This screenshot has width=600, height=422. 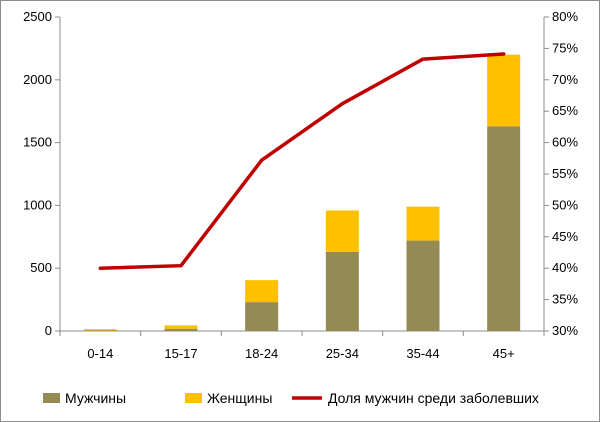 What do you see at coordinates (239, 398) in the screenshot?
I see `legend-female-label: Женщины` at bounding box center [239, 398].